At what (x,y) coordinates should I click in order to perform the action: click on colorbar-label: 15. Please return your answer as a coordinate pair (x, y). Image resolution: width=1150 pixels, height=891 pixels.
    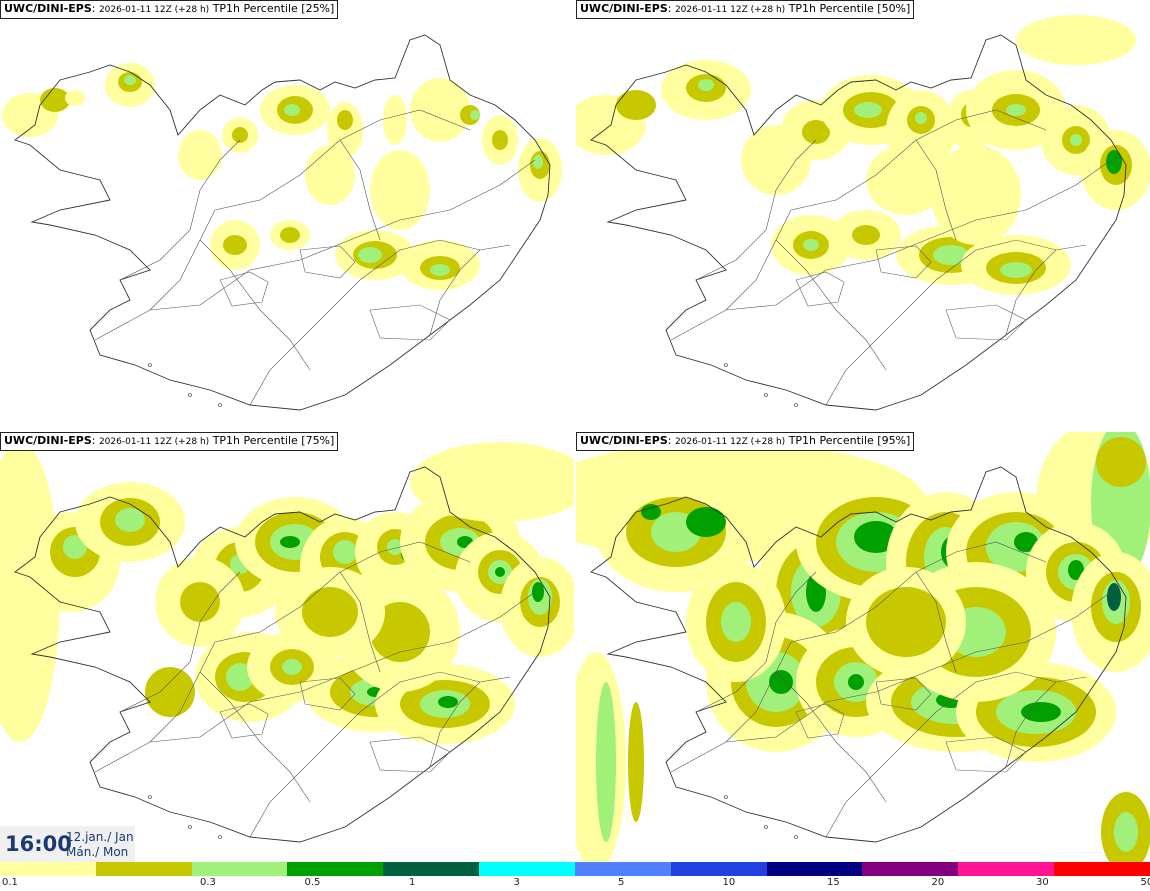
    Looking at the image, I should click on (833, 882).